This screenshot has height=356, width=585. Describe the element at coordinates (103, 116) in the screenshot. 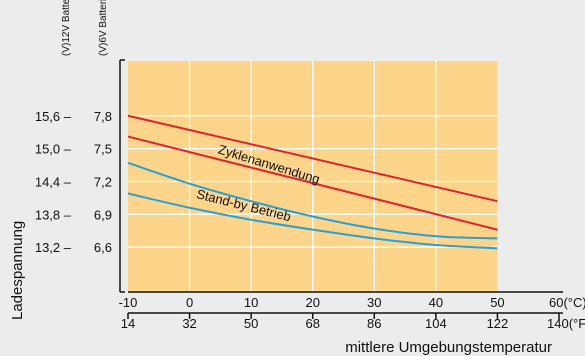

I see `y-tick-label-6v: 7,8` at that location.